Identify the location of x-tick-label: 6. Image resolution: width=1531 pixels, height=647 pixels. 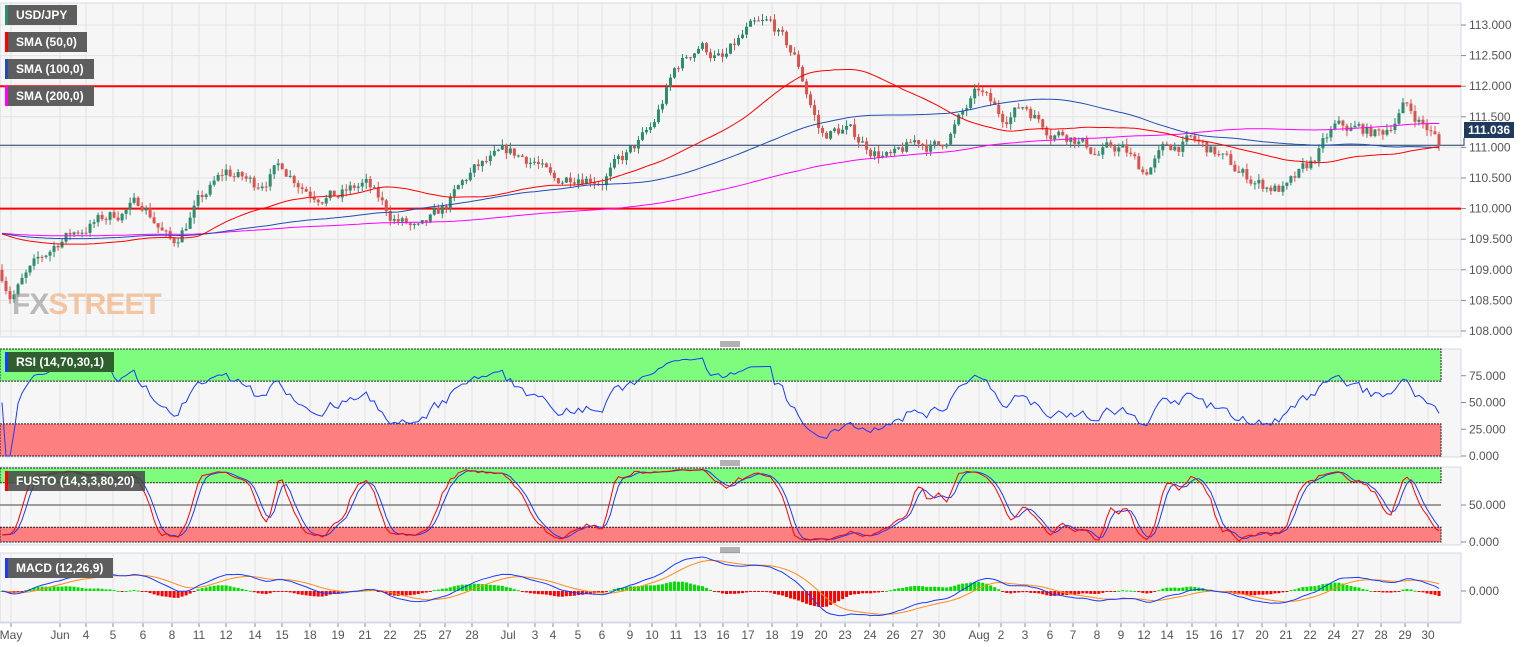
(1050, 635).